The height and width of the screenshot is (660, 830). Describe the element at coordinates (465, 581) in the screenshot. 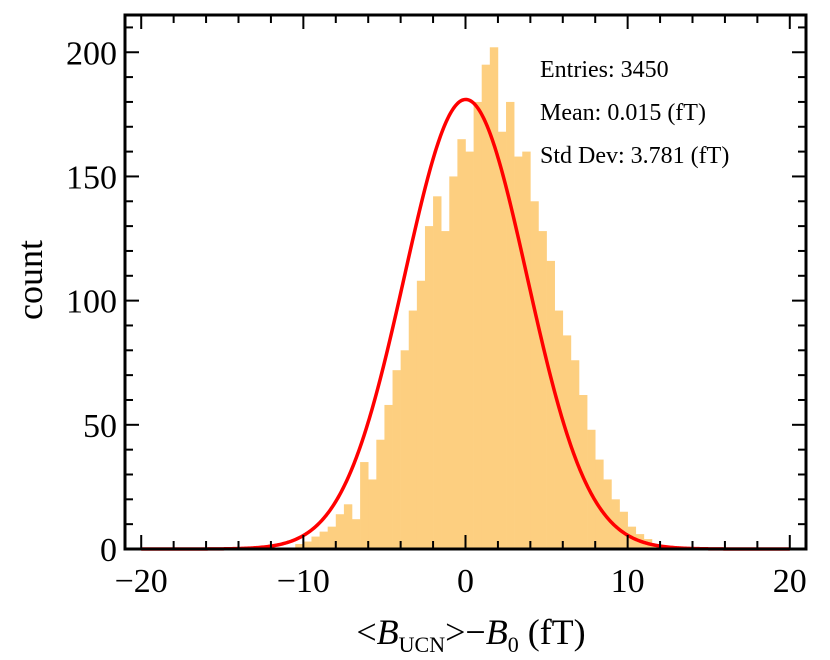

I see `x-tick-label: 0` at that location.